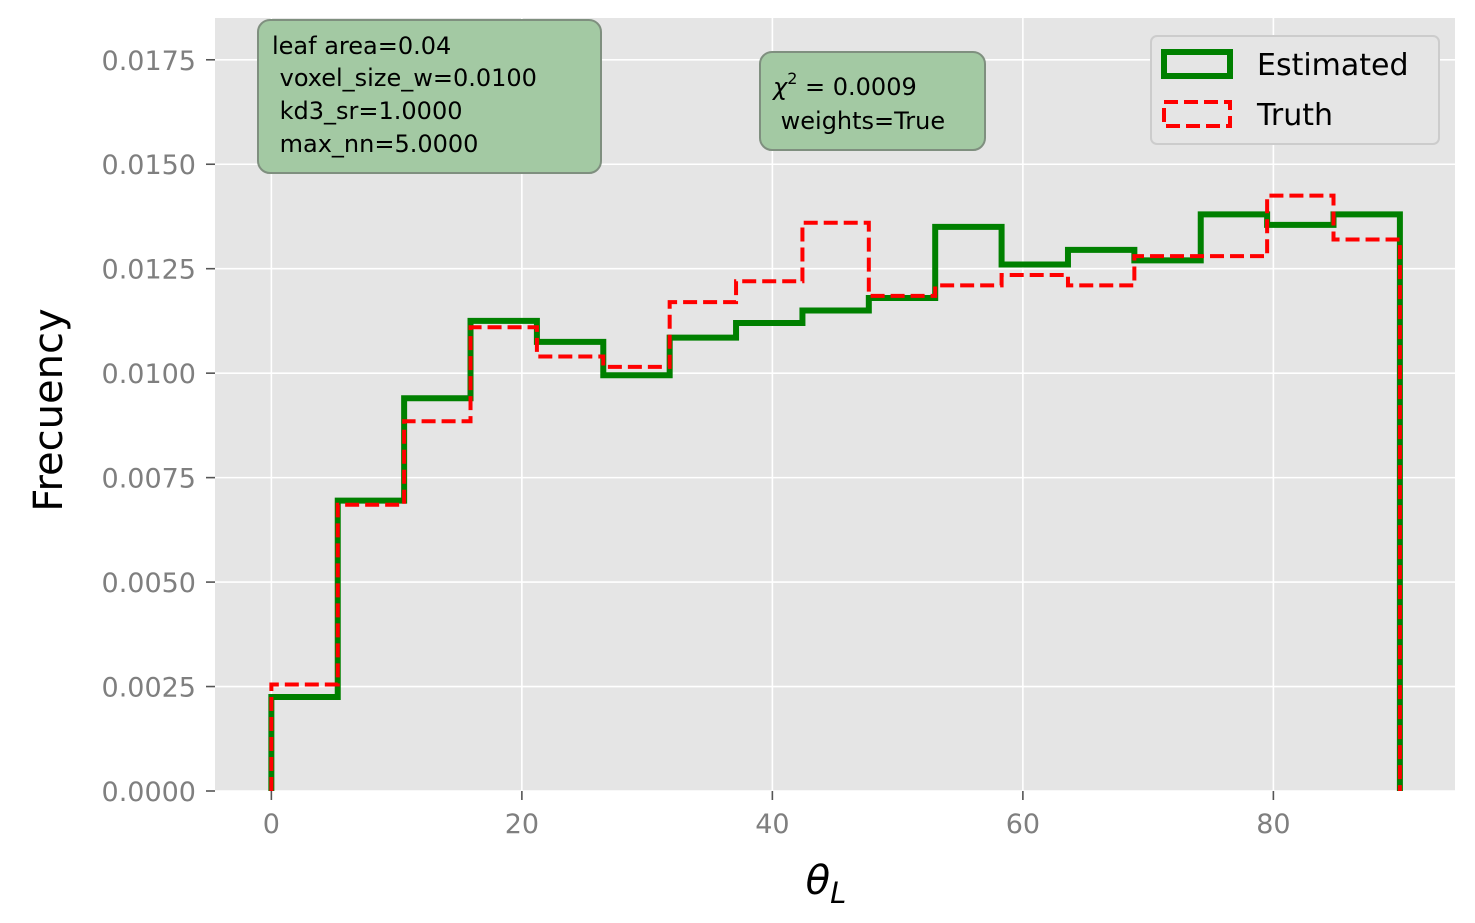 This screenshot has width=1475, height=923. Describe the element at coordinates (149, 165) in the screenshot. I see `y-tick-label: 0.0150` at that location.